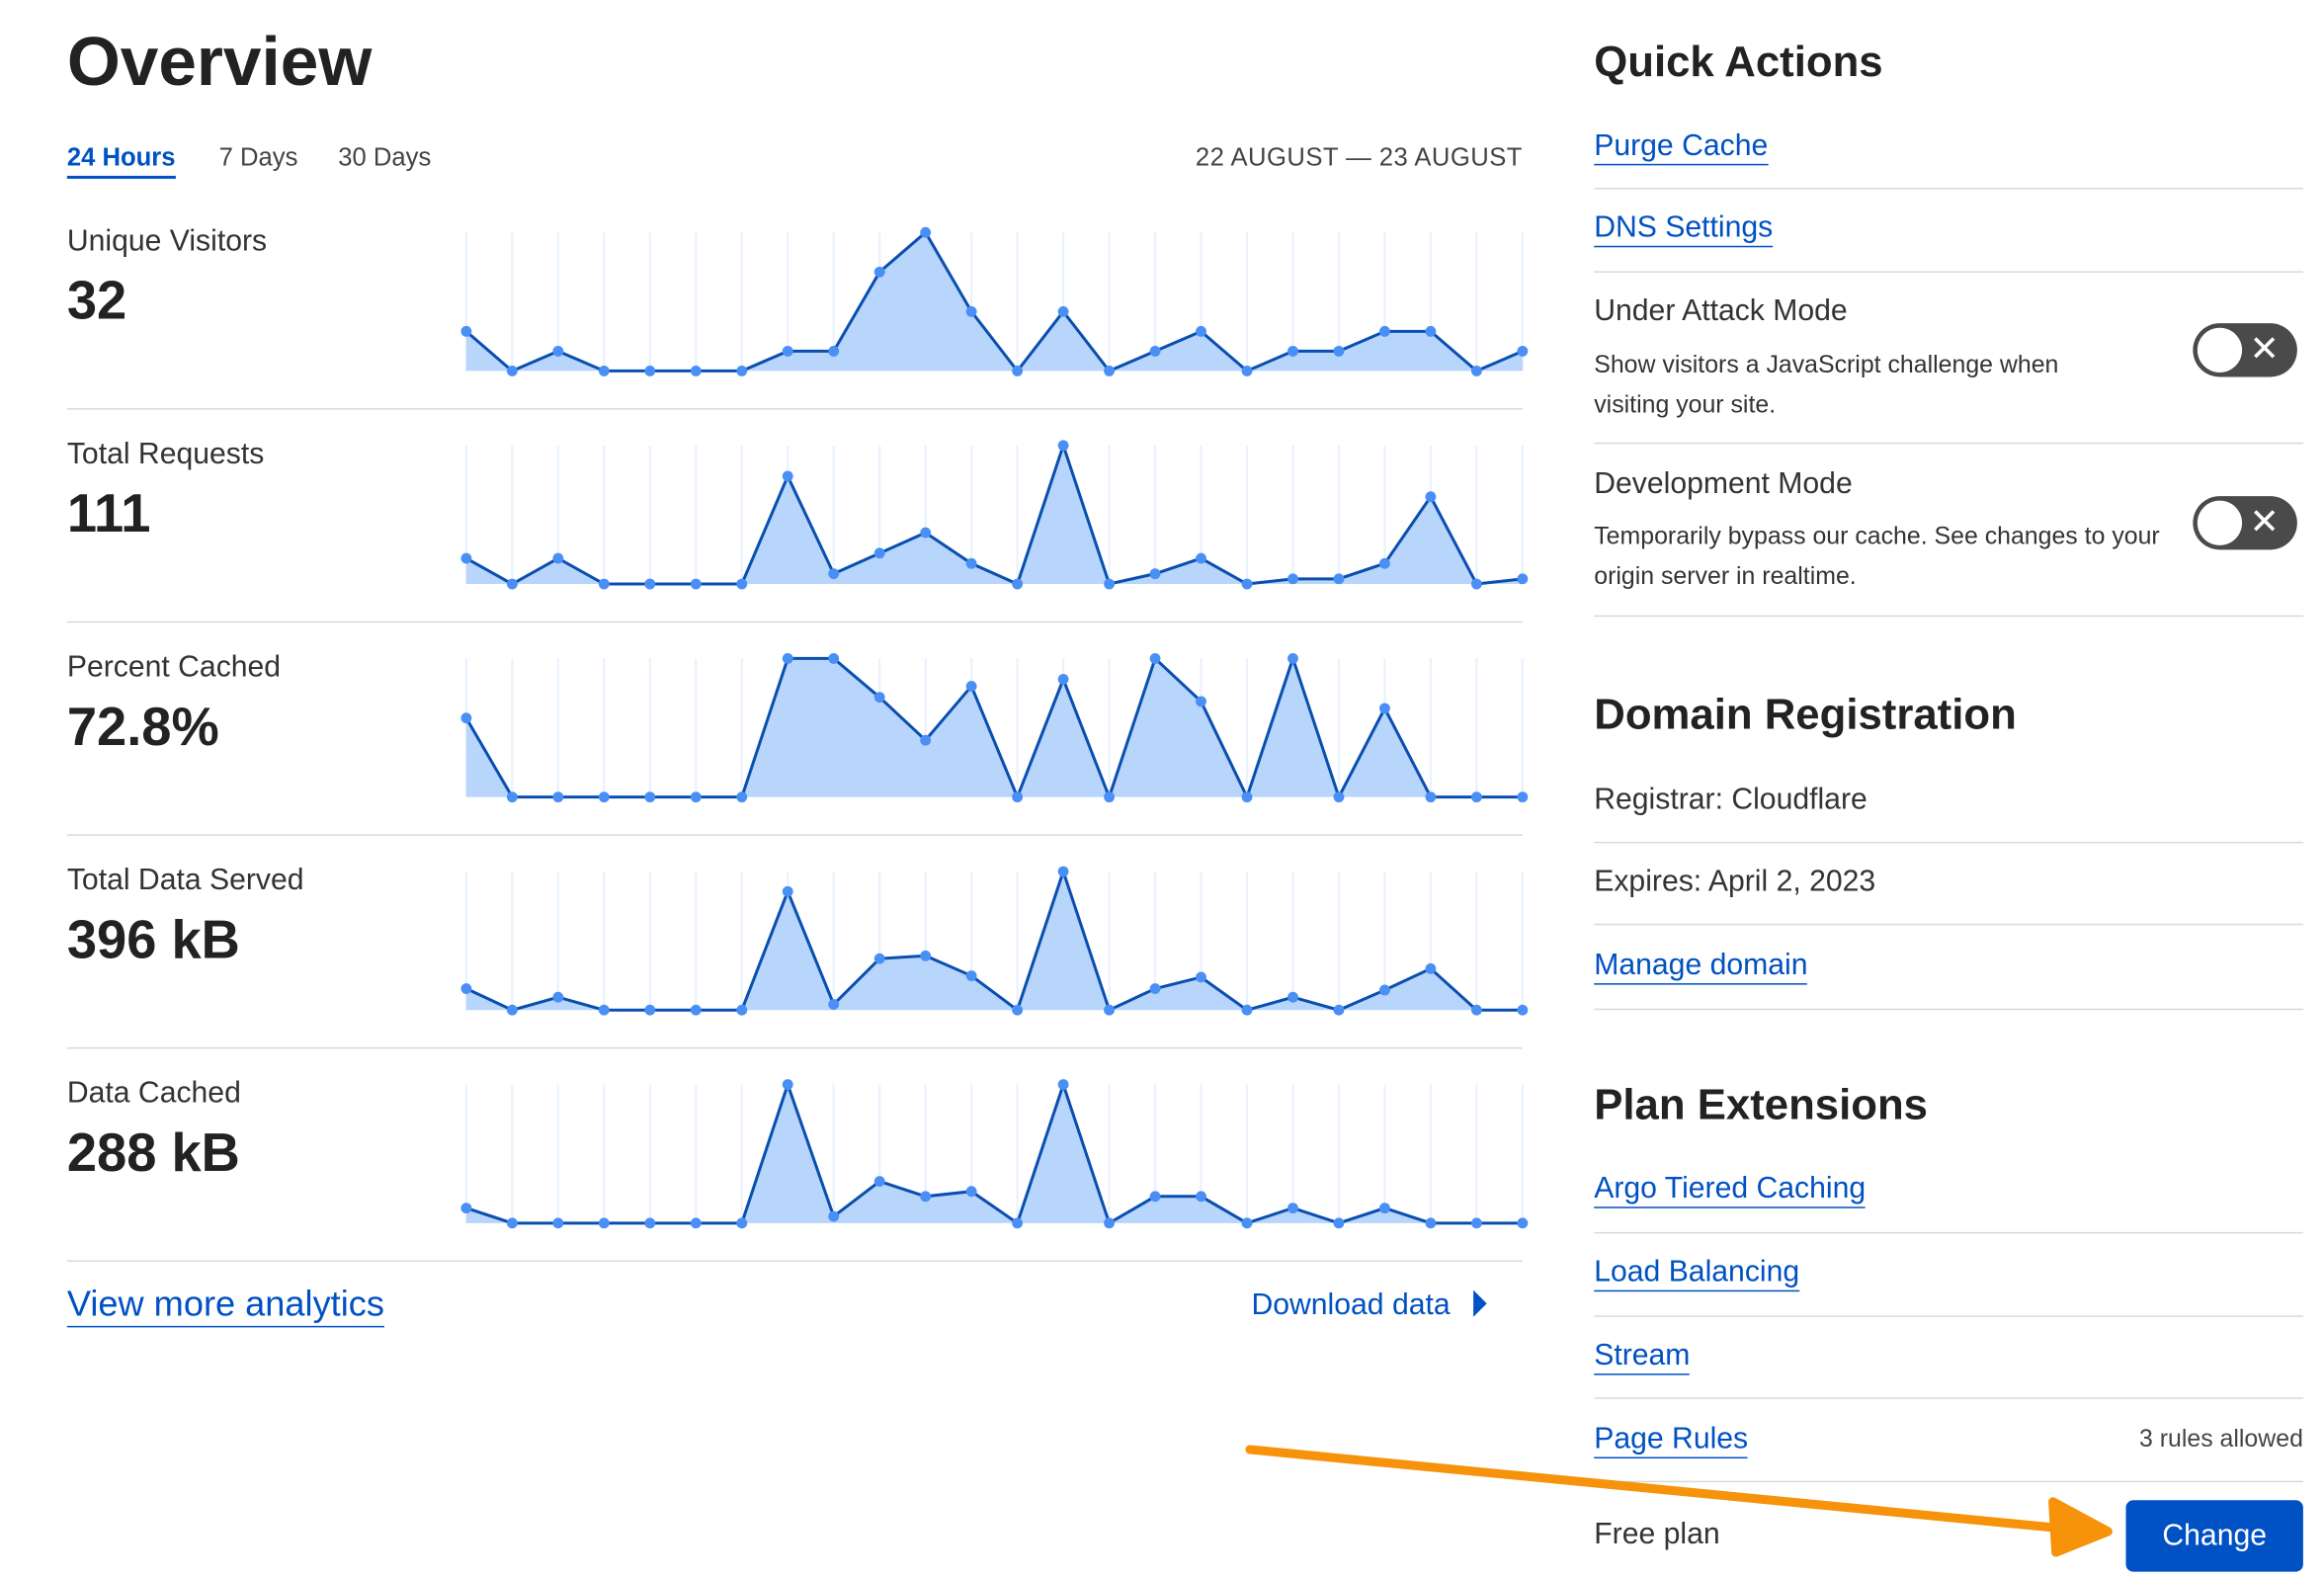  What do you see at coordinates (1642, 1357) in the screenshot?
I see `stream-link: Stream` at bounding box center [1642, 1357].